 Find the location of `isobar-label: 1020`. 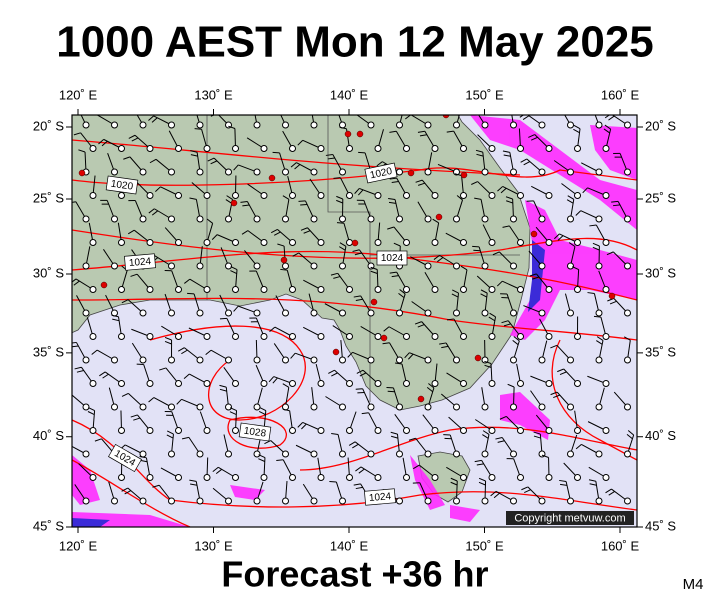

isobar-label: 1020 is located at coordinates (122, 185).